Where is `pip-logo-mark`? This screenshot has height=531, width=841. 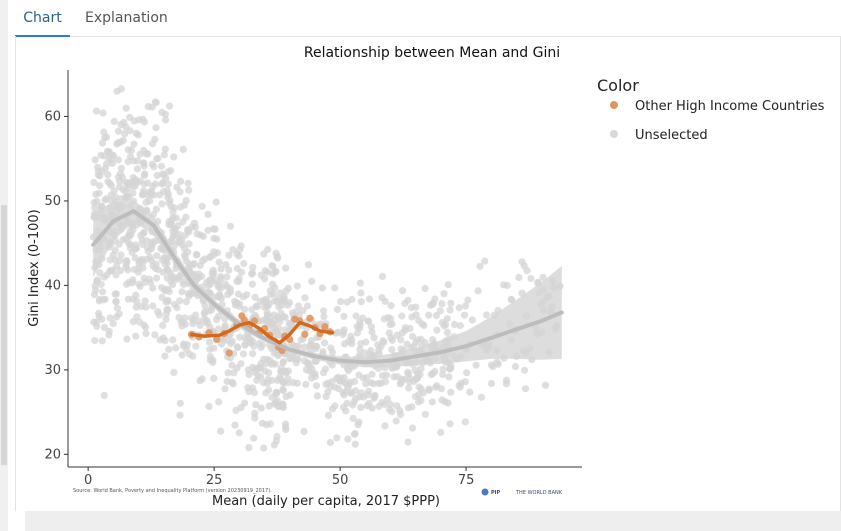 pip-logo-mark is located at coordinates (485, 492).